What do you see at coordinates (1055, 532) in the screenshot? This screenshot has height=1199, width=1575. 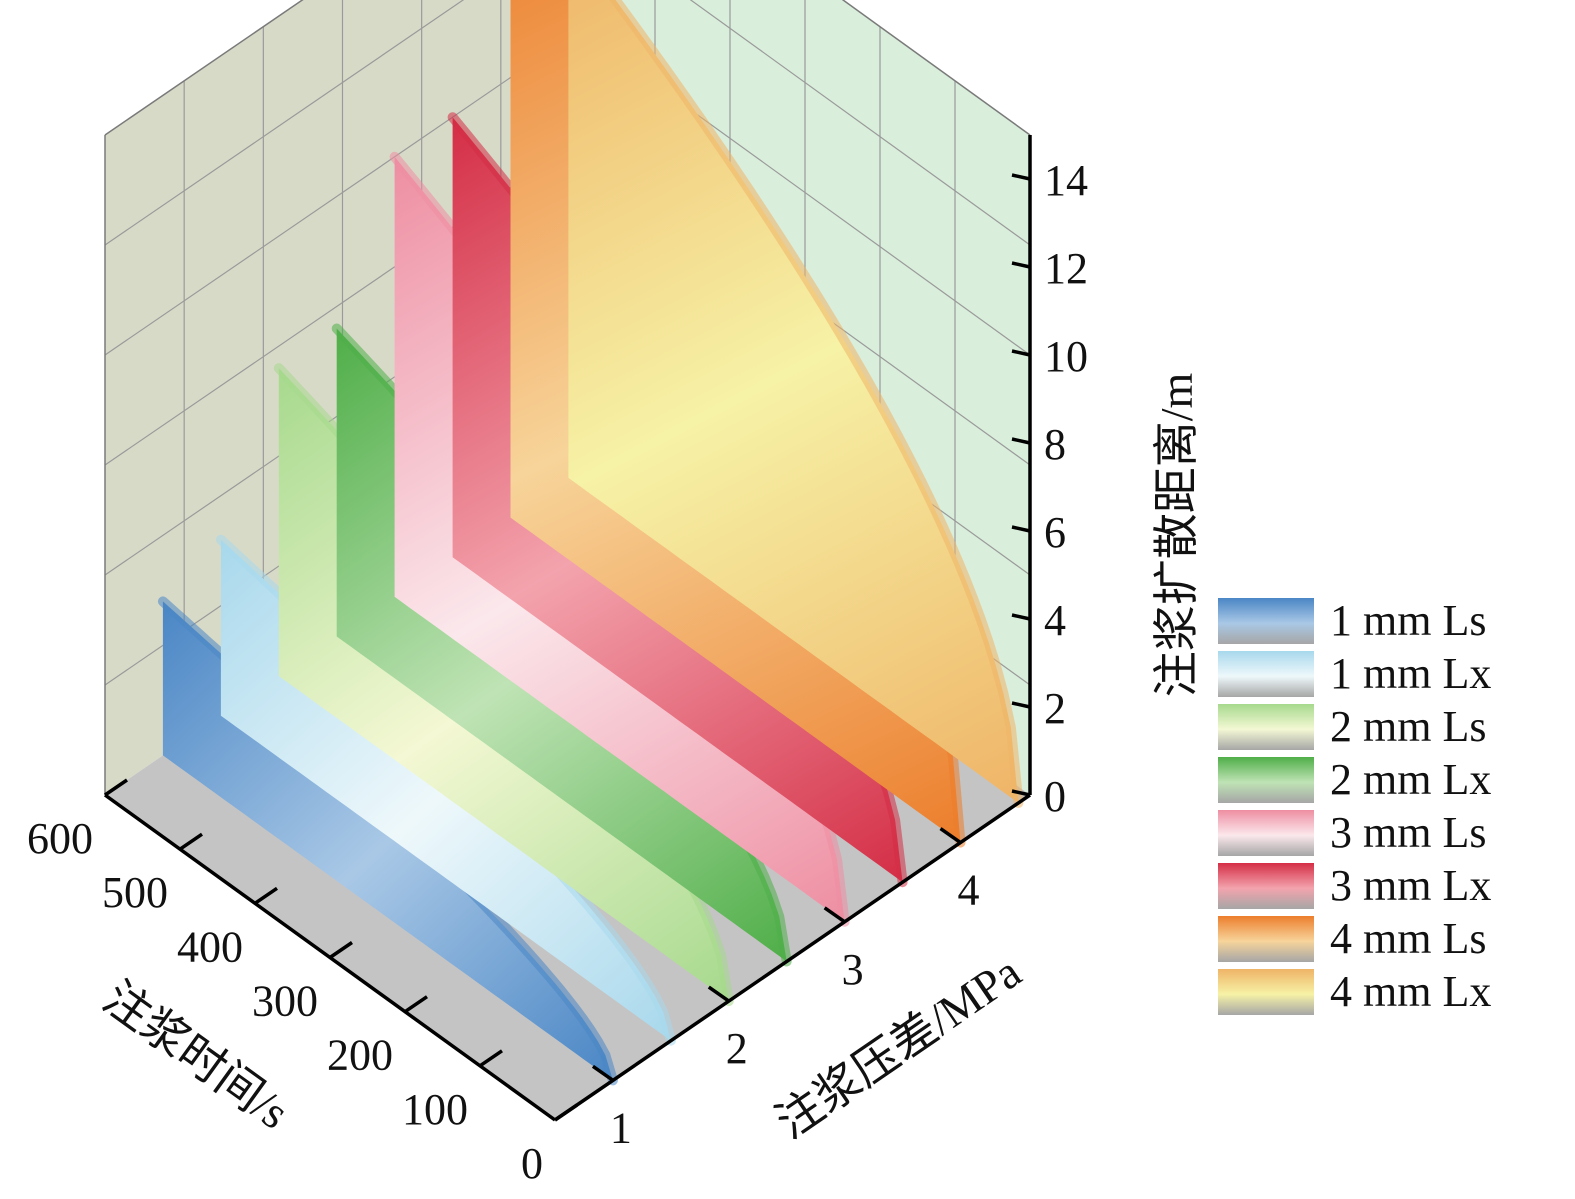 I see `z-tick-label: 6` at bounding box center [1055, 532].